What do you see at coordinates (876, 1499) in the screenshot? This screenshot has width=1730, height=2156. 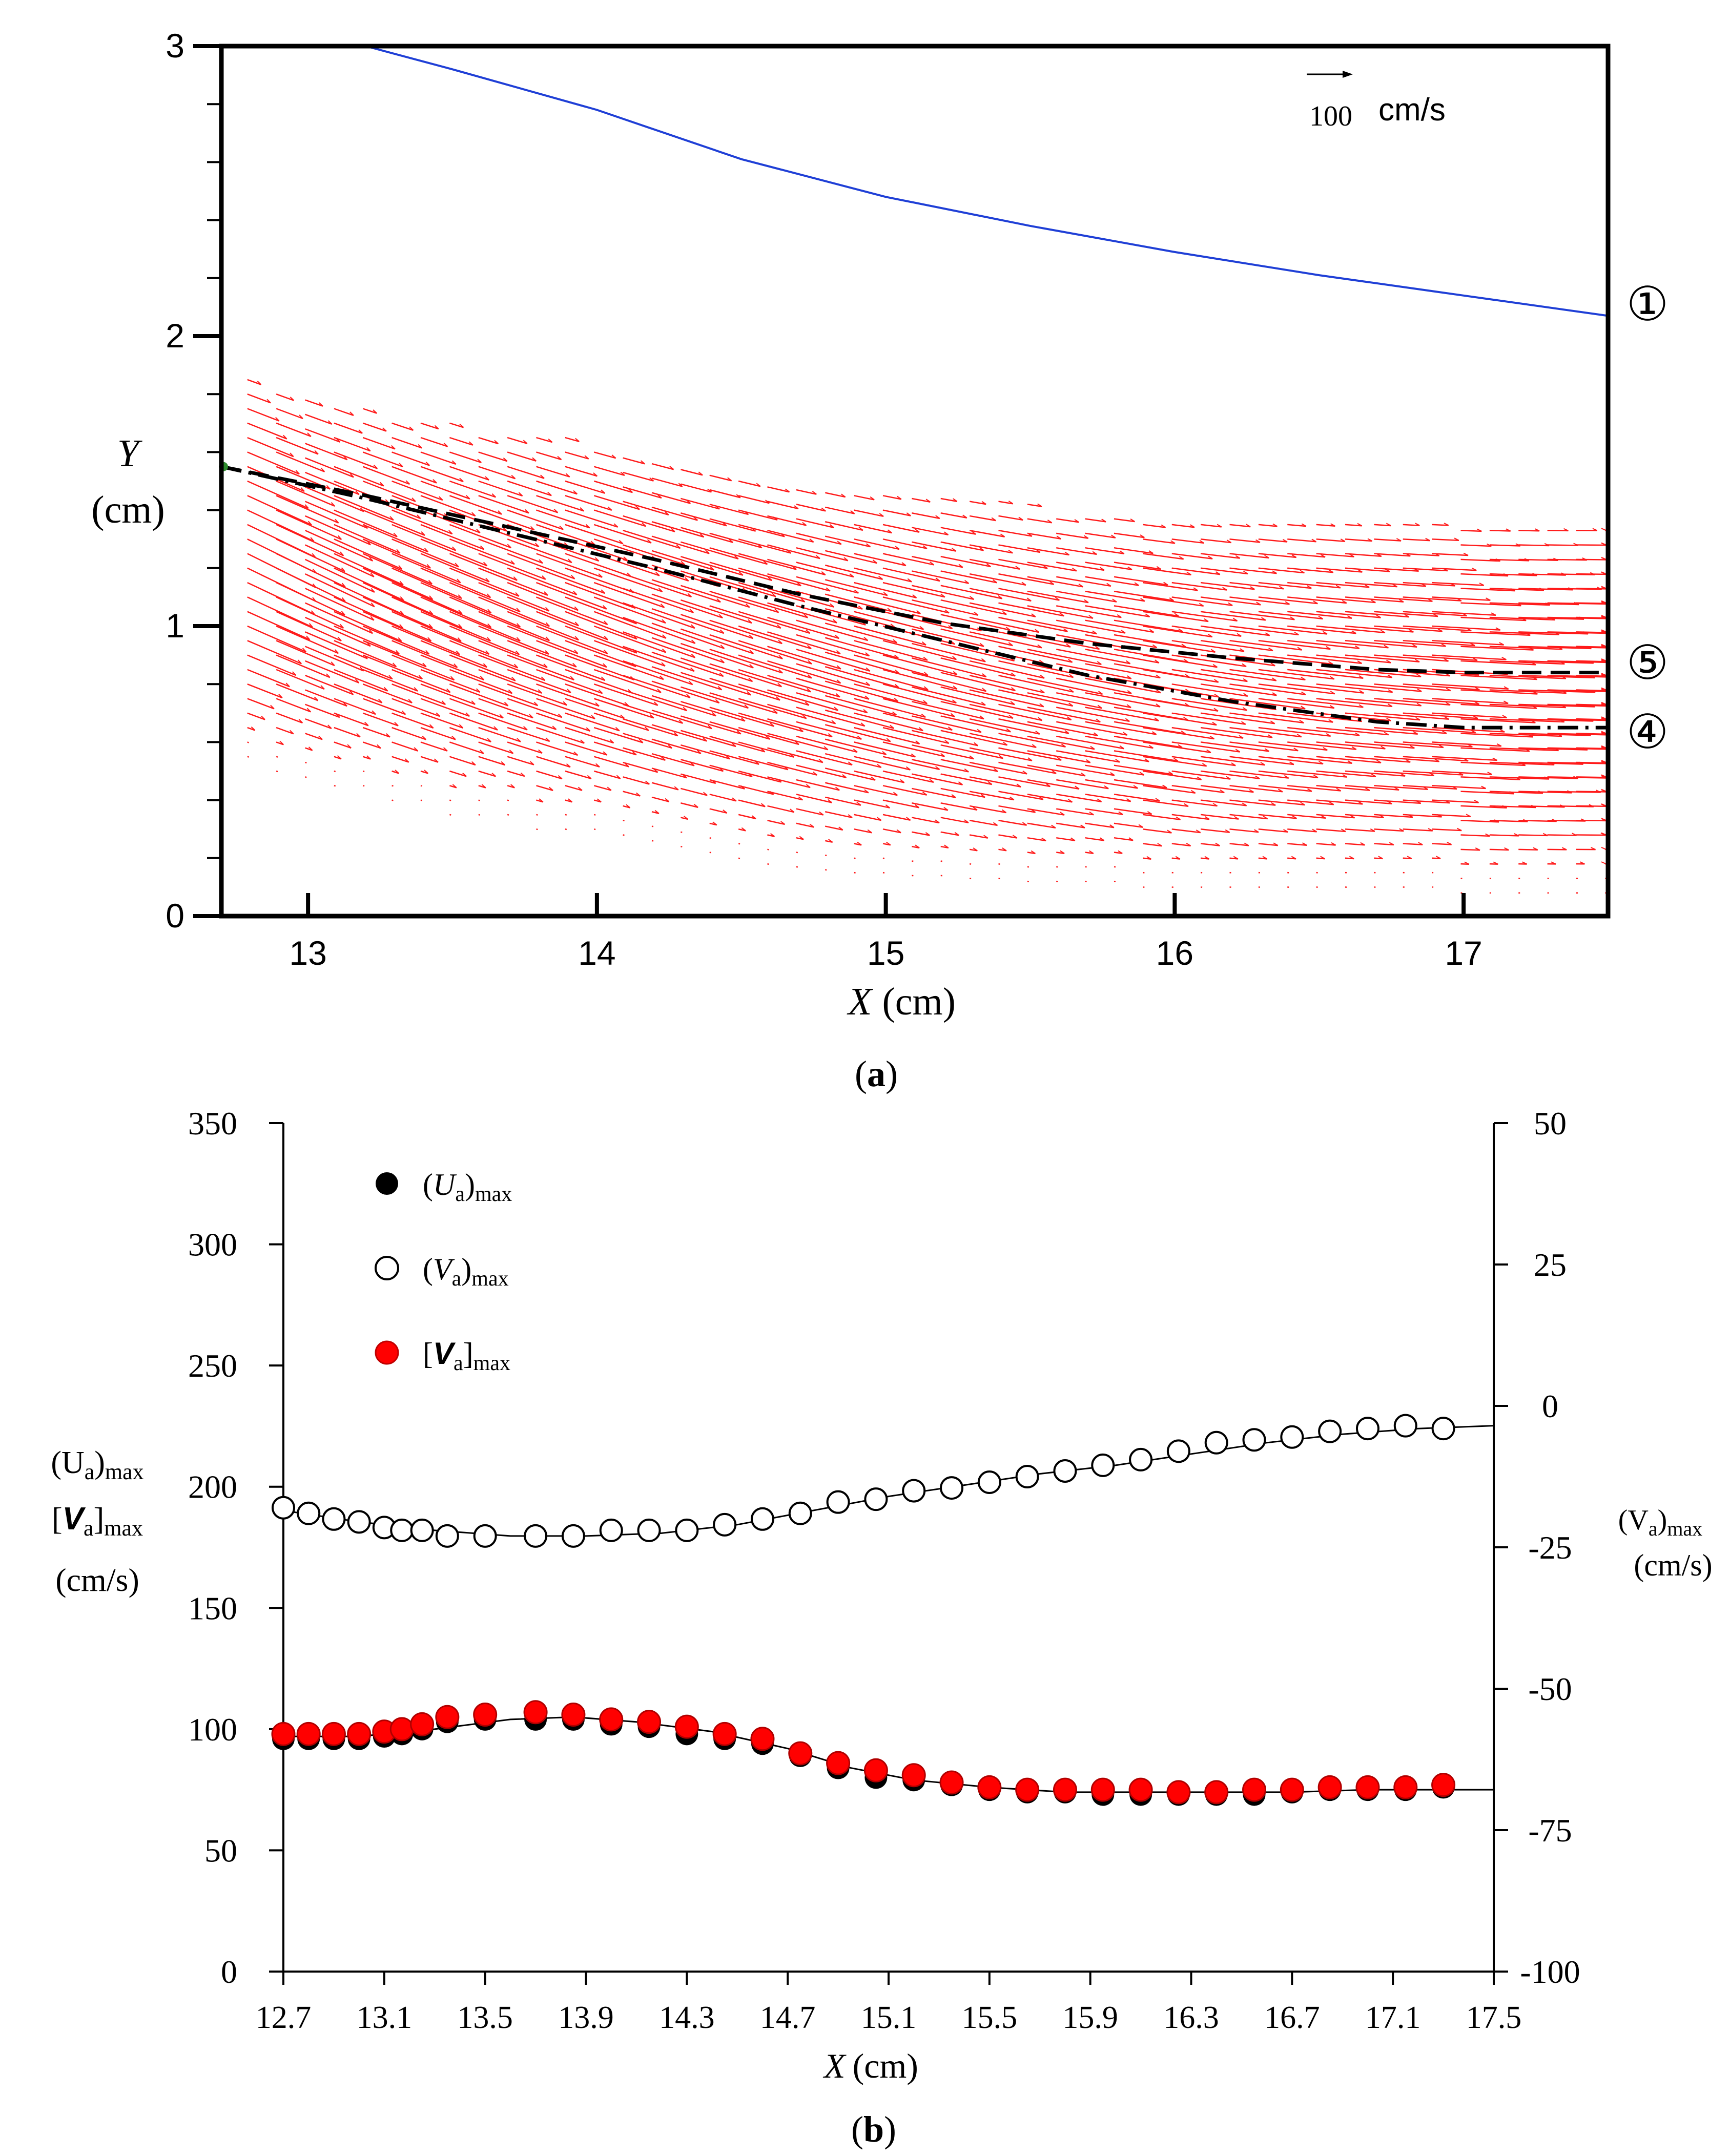 I see `data-point-open-black` at bounding box center [876, 1499].